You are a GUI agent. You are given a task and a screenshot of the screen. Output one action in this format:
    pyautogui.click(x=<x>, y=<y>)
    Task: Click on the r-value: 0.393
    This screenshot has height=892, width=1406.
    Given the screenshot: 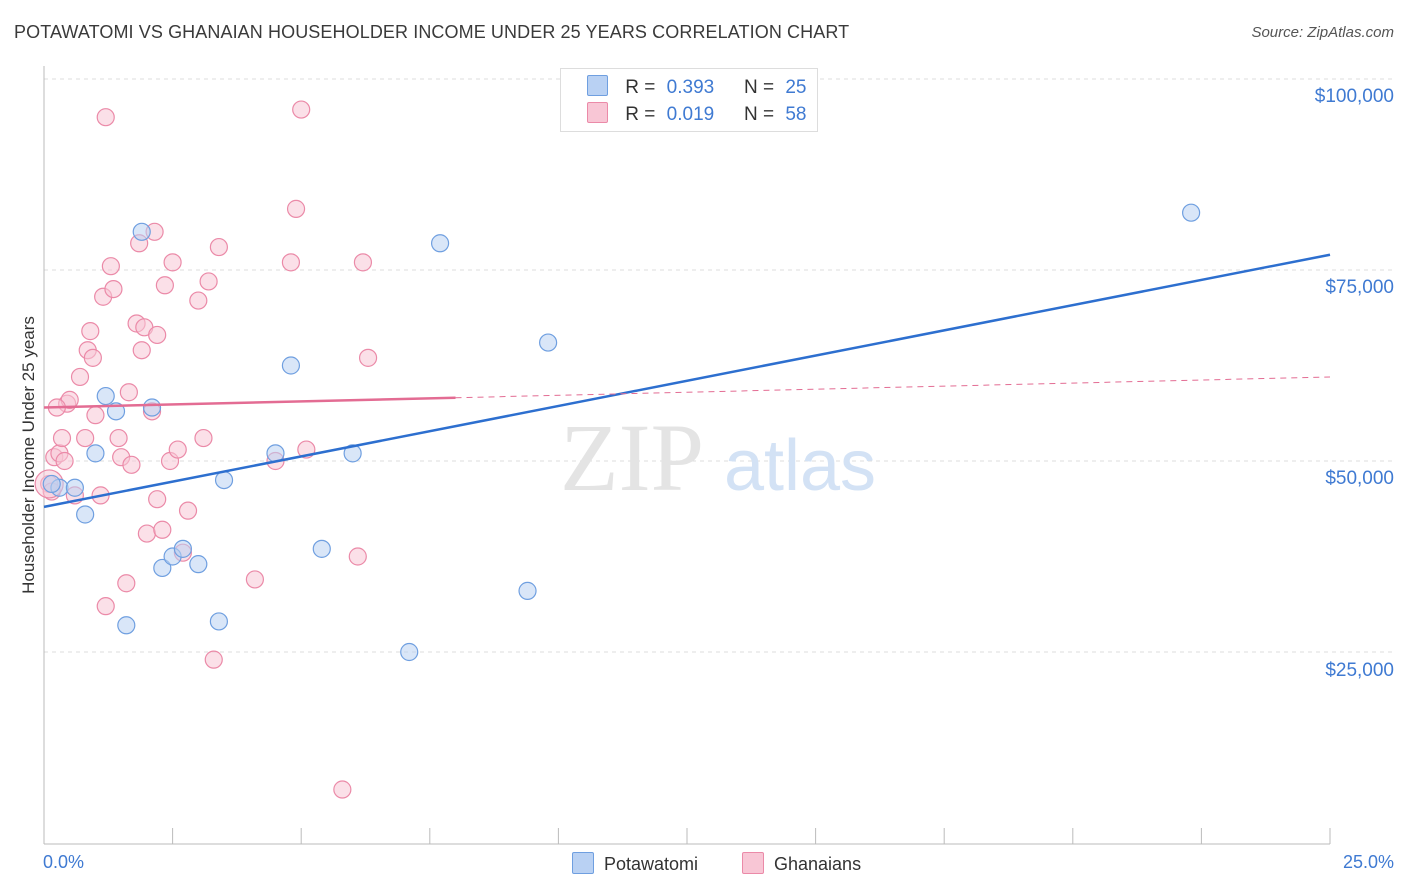 What is the action you would take?
    pyautogui.click(x=690, y=87)
    